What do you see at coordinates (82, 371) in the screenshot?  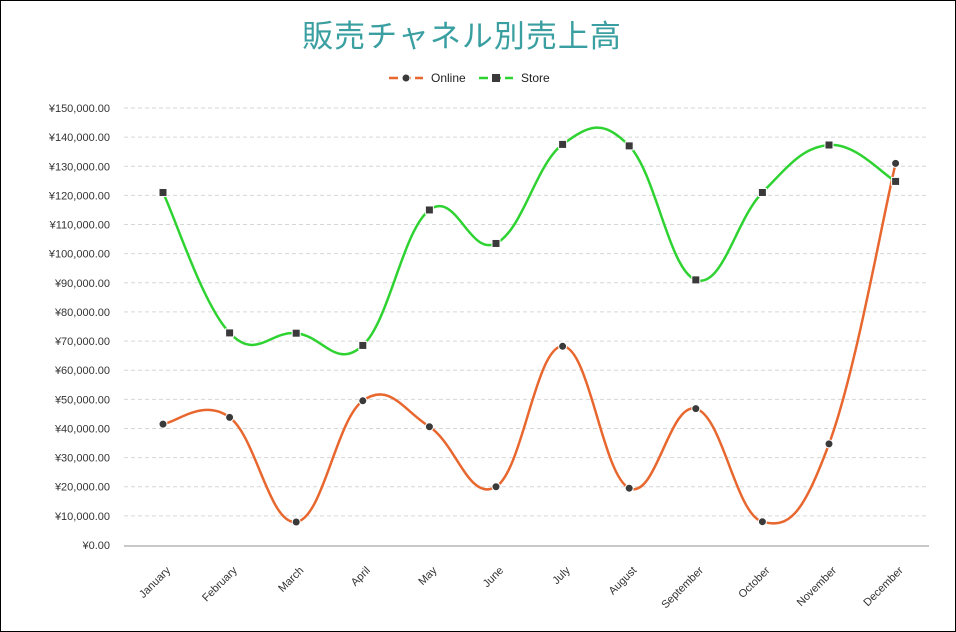 I see `y-tick-label: ¥60,000.00` at bounding box center [82, 371].